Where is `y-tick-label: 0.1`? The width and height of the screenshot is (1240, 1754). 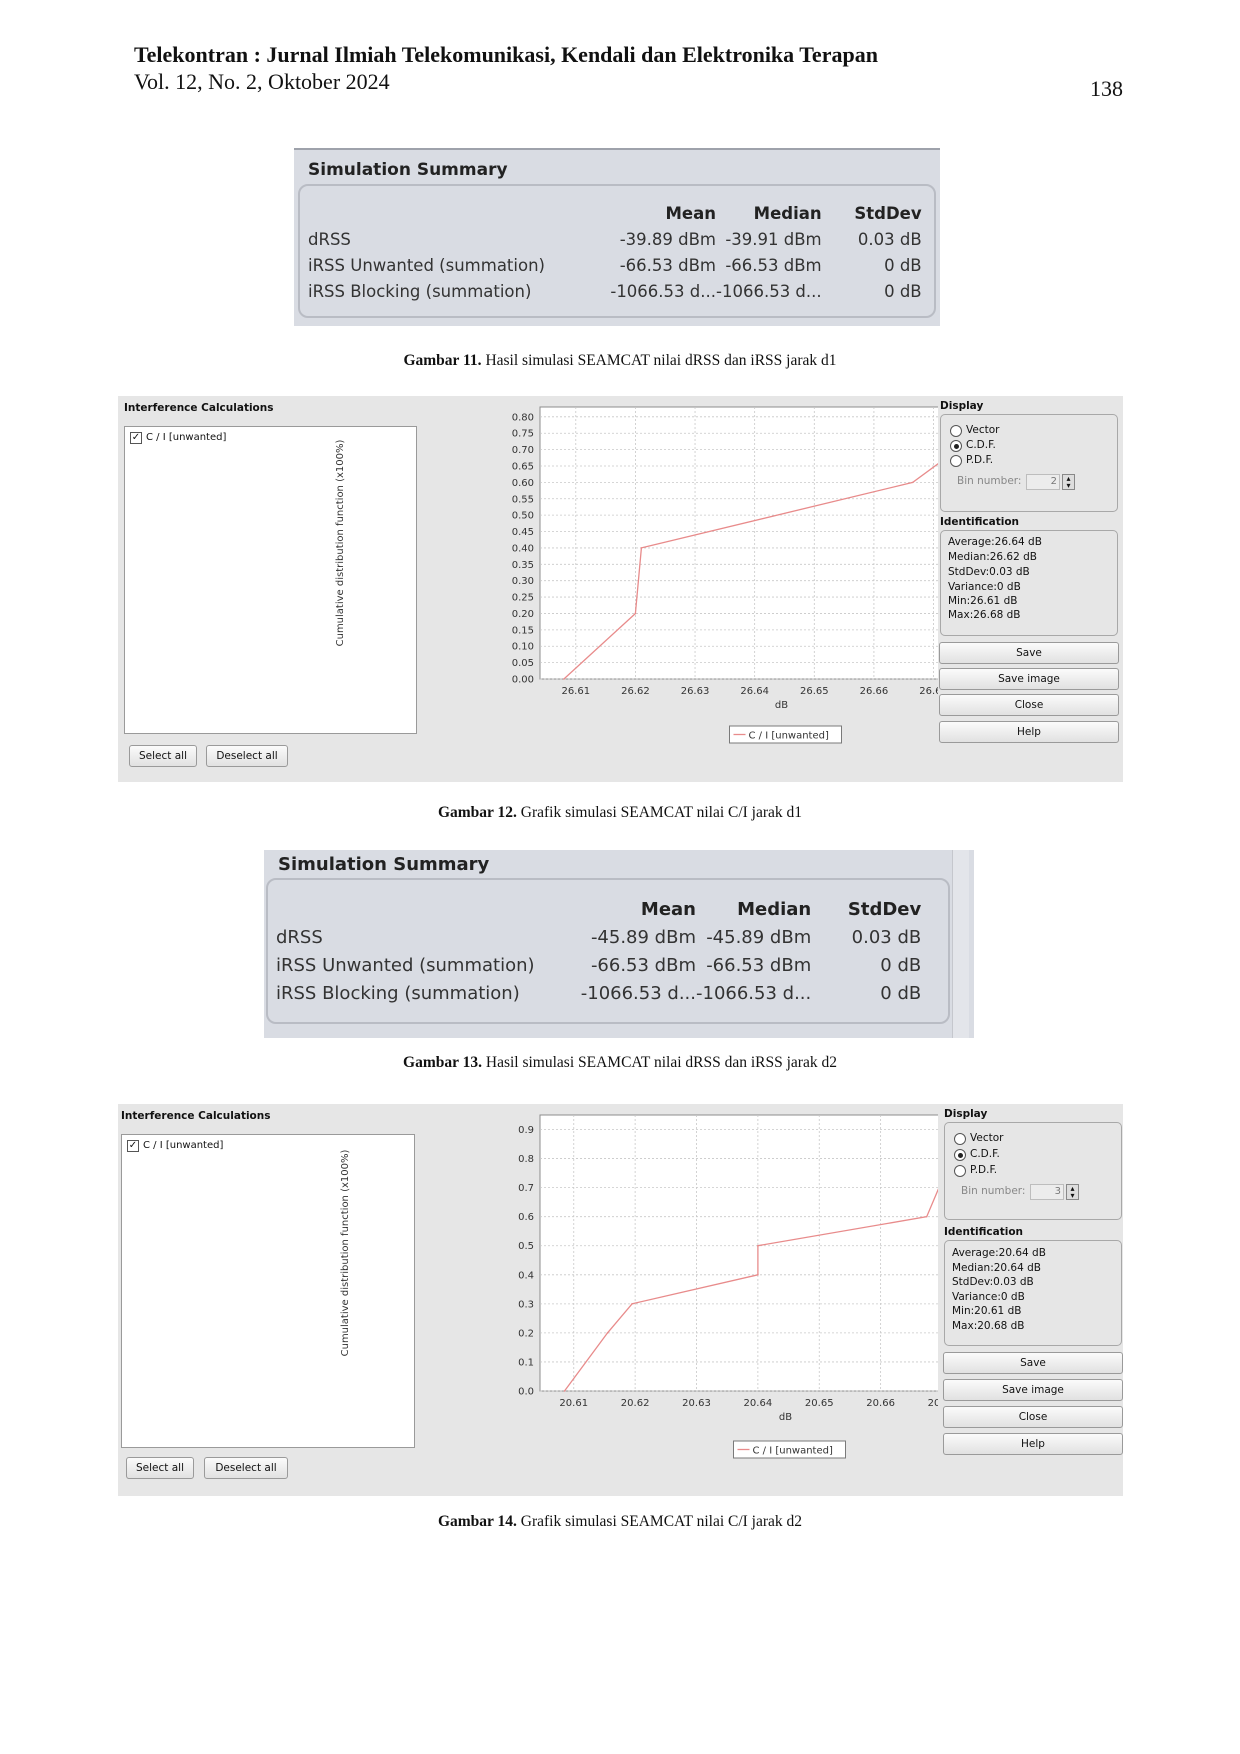 y-tick-label: 0.1 is located at coordinates (526, 1362).